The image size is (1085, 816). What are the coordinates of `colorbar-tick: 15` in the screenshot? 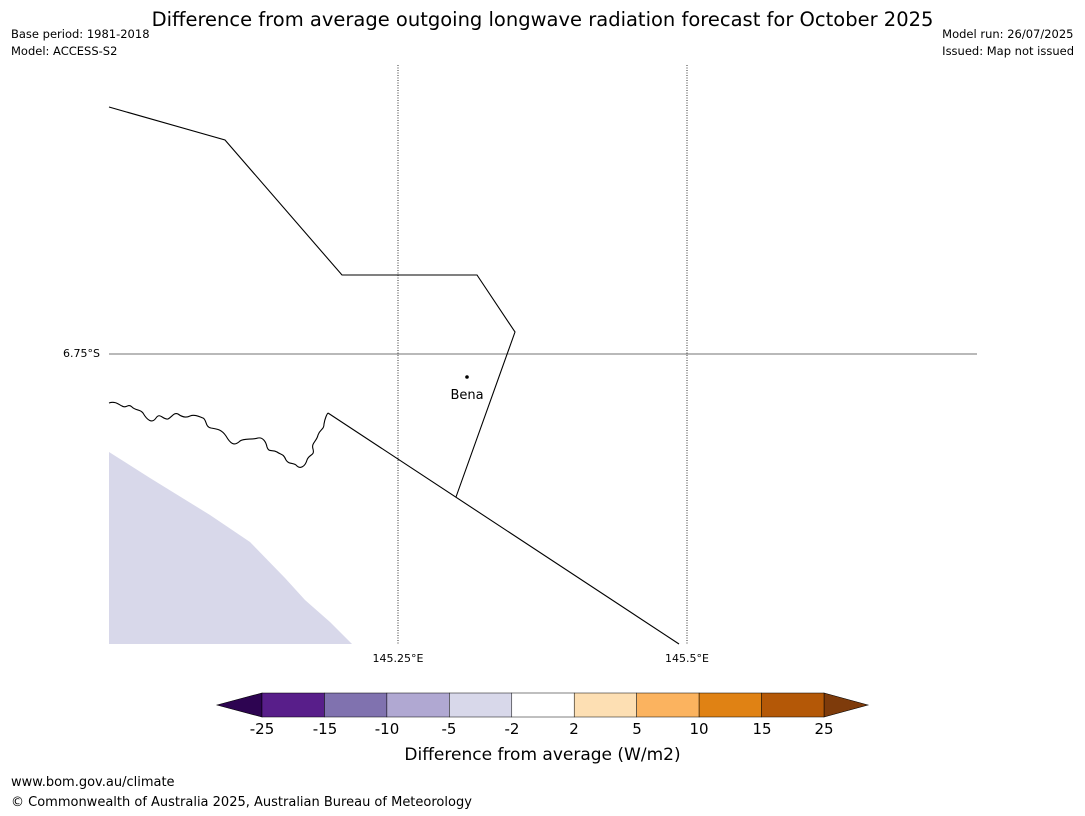 It's located at (762, 729).